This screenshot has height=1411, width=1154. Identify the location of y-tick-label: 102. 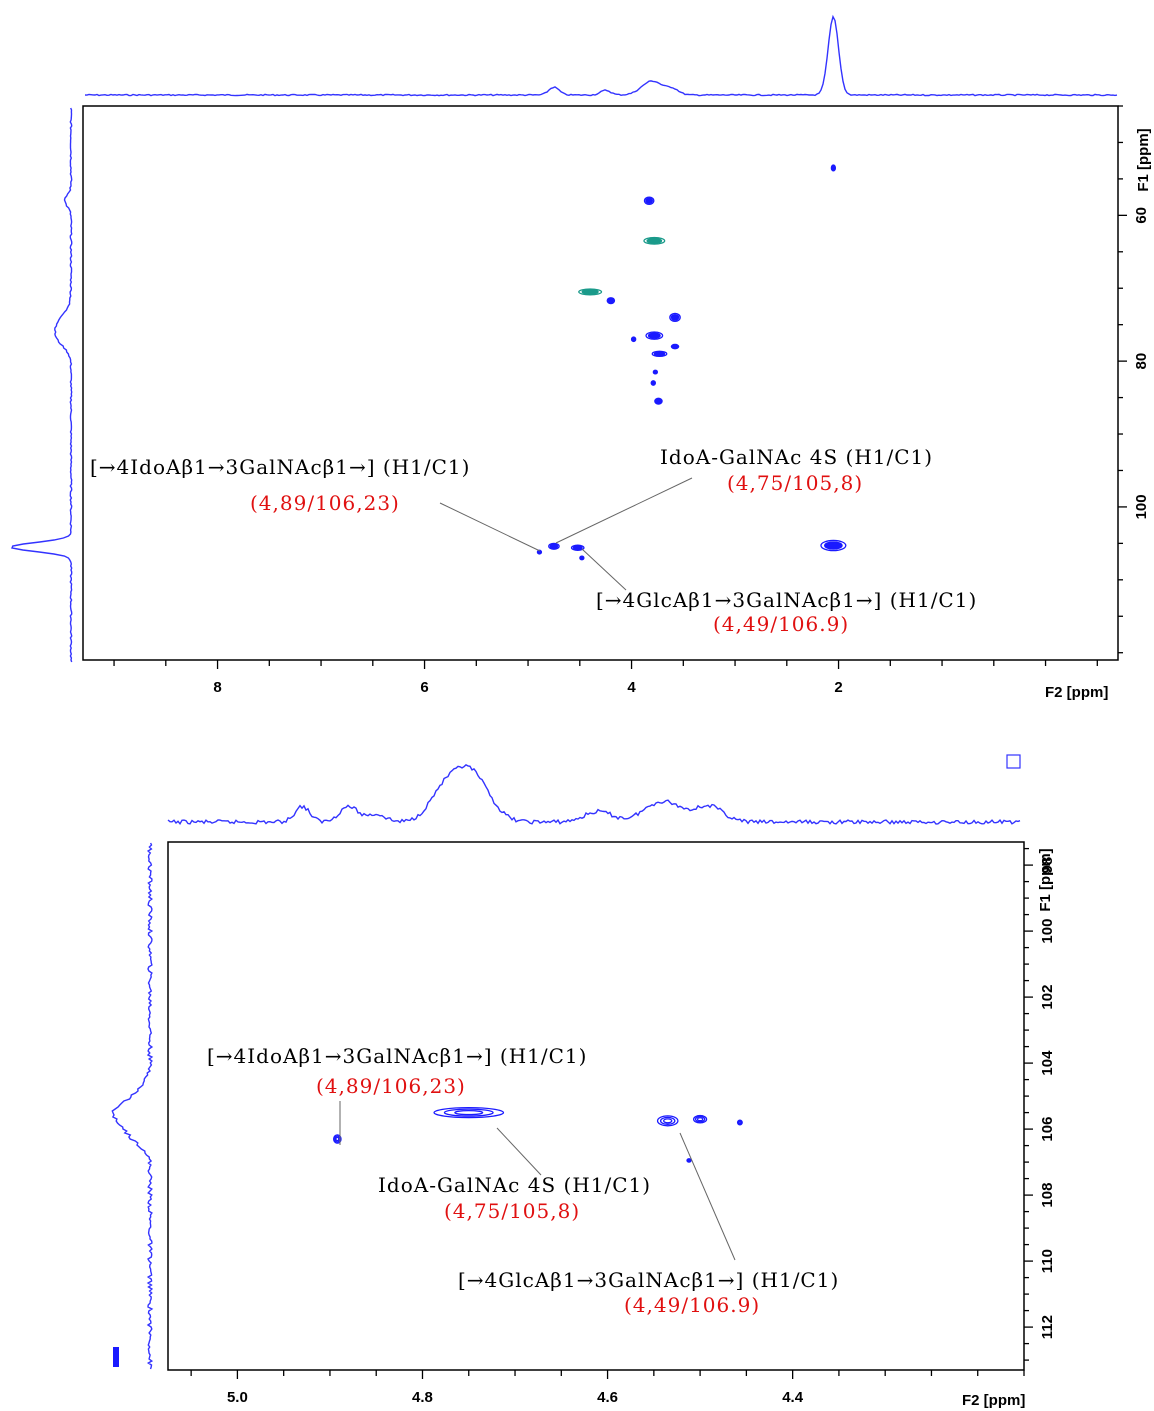
(1047, 997).